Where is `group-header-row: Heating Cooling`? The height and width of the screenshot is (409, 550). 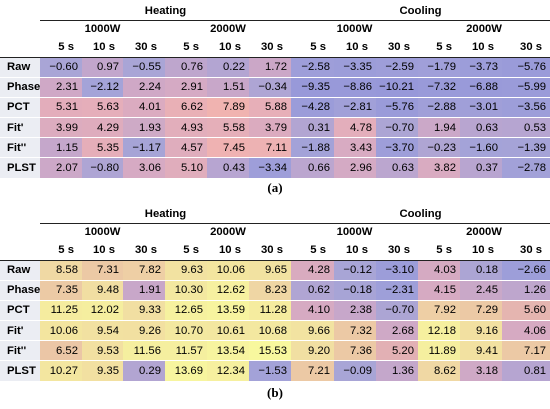
group-header-row: Heating Cooling is located at coordinates (275, 214).